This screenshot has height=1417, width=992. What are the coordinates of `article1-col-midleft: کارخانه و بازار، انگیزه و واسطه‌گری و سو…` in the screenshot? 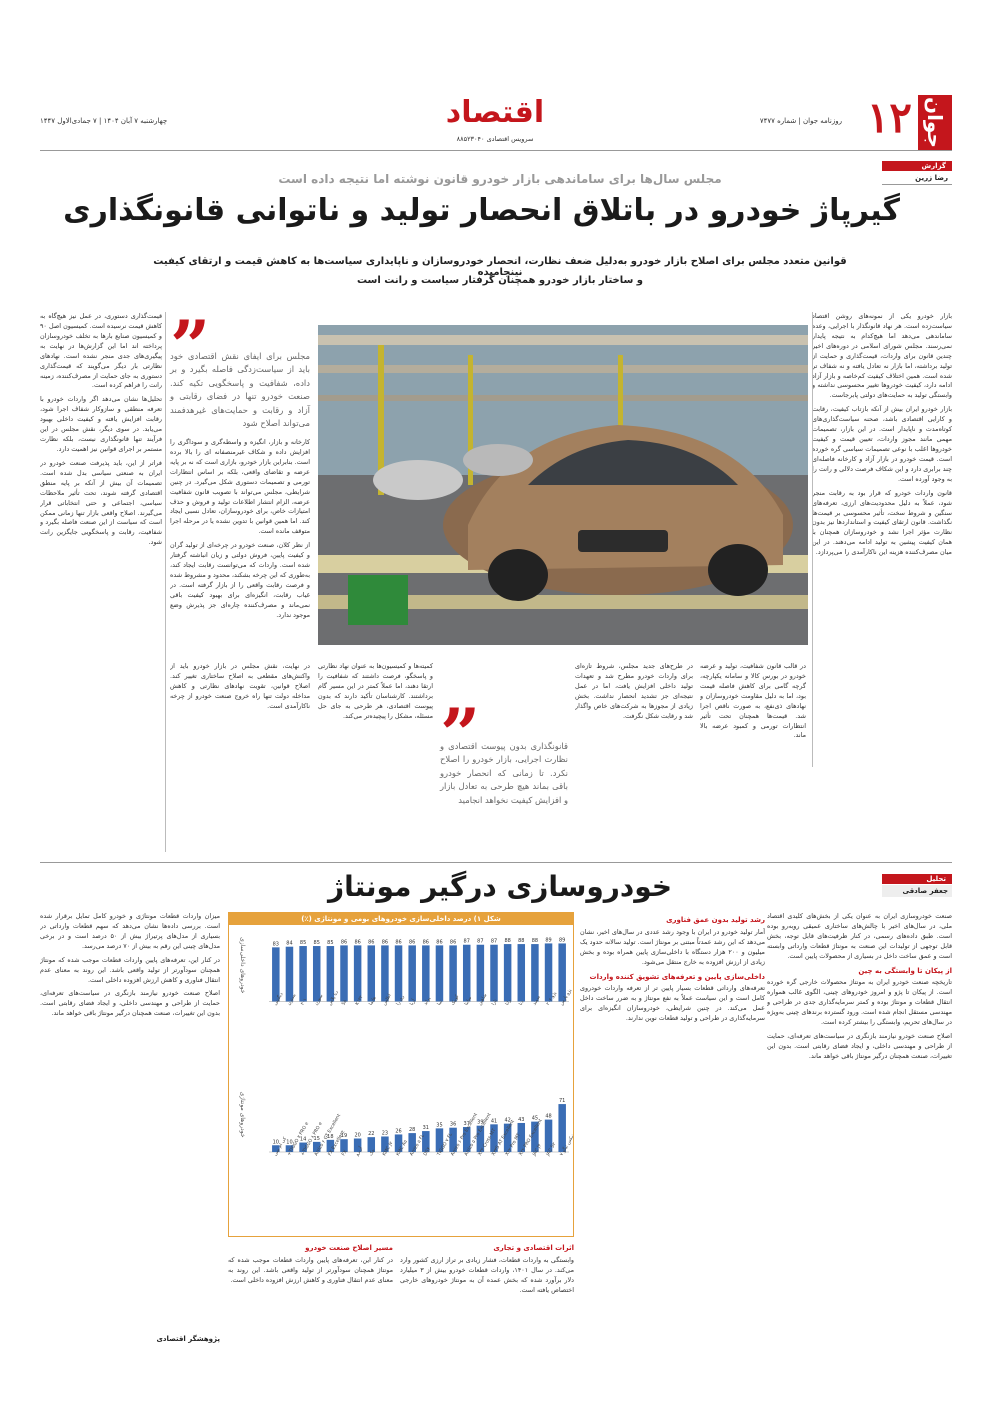 It's located at (240, 603).